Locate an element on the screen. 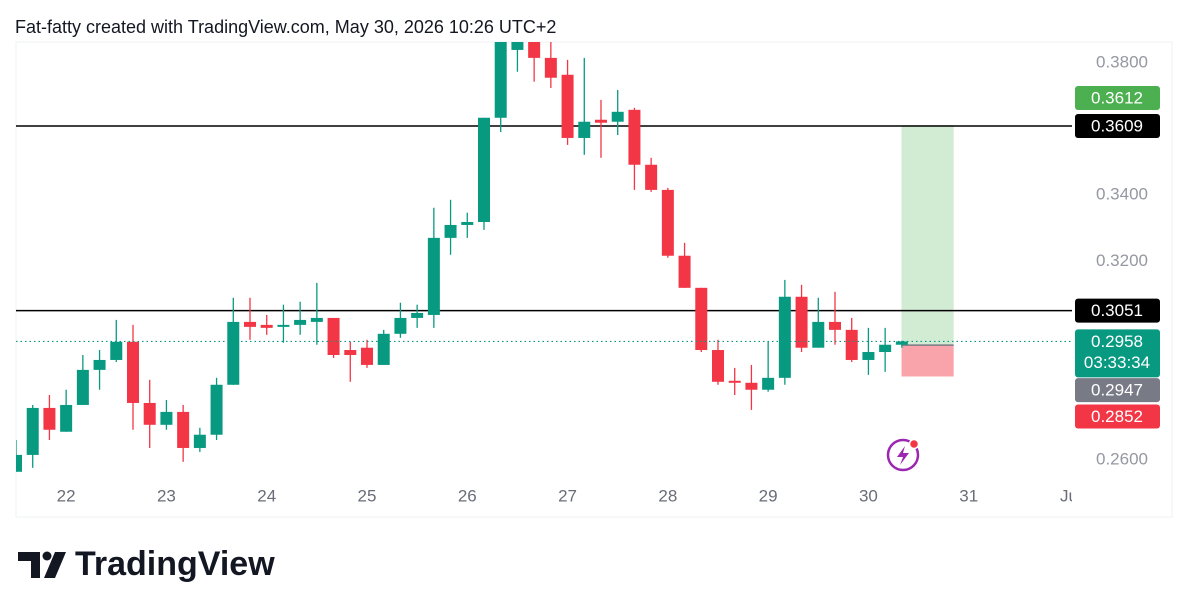 The image size is (1200, 611). last-price-badge is located at coordinates (1117, 353).